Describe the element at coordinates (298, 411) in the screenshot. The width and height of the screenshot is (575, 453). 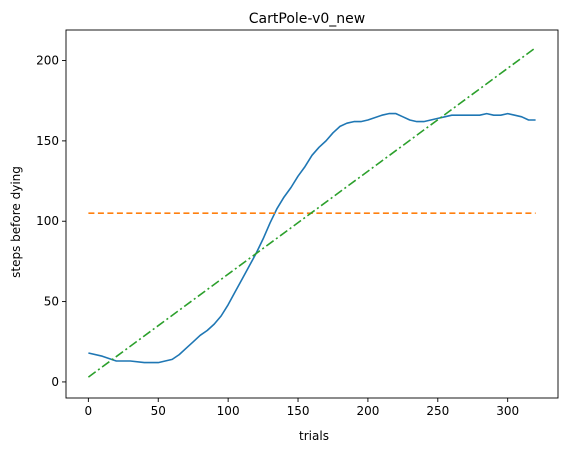
I see `x-tick-label: 150` at that location.